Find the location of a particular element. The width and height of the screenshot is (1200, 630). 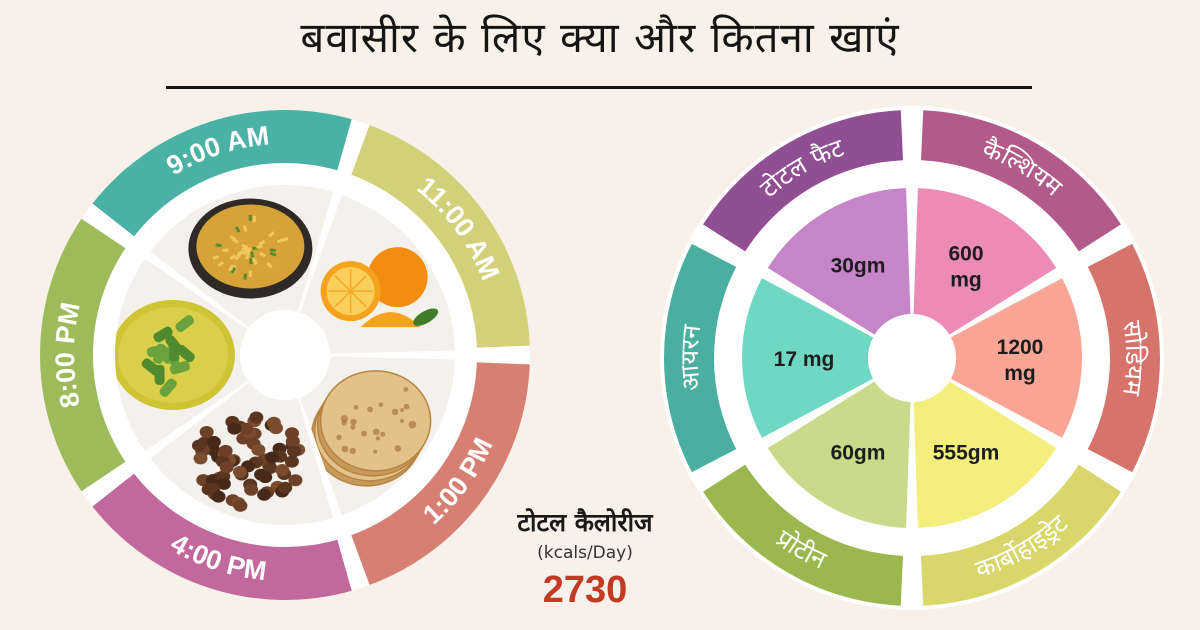

nutrient-5-name: आयरन is located at coordinates (691, 357).